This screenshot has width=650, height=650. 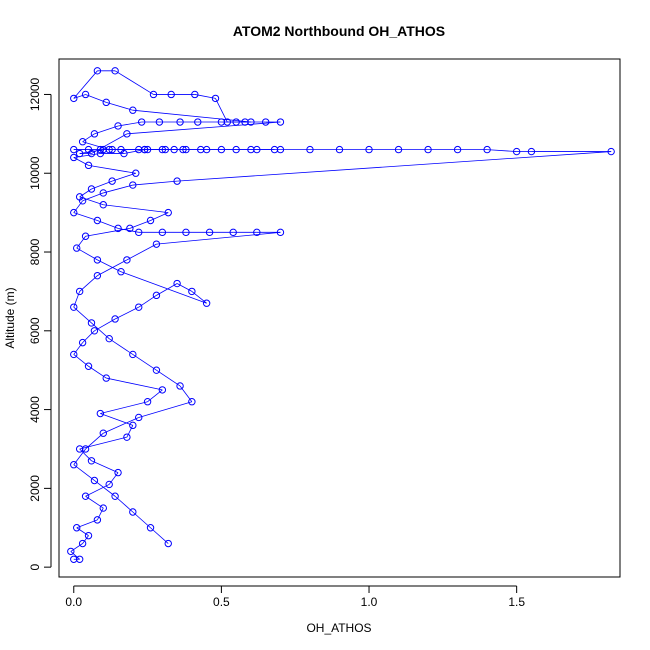 What do you see at coordinates (73, 602) in the screenshot?
I see `x-tick-label: 0.0` at bounding box center [73, 602].